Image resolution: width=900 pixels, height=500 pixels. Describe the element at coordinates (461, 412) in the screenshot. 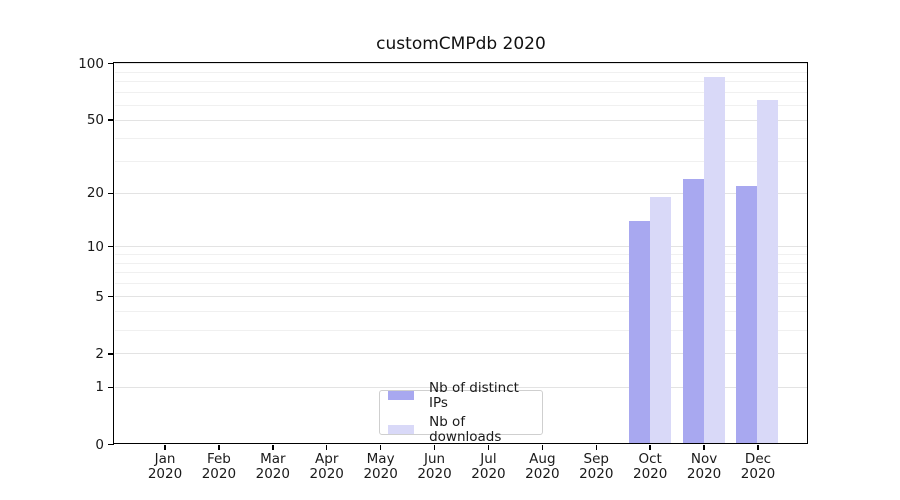

I see `legend: Nb of distinct IPs Nb of downloads` at that location.